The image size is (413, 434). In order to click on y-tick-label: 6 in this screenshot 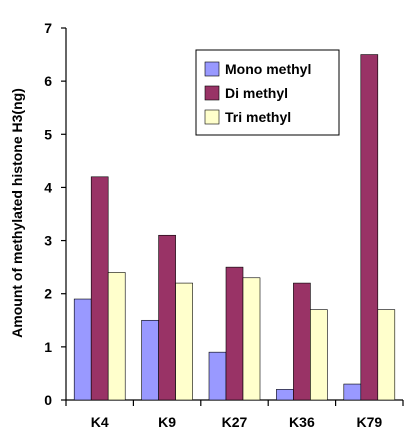, I will do `click(48, 81)`.